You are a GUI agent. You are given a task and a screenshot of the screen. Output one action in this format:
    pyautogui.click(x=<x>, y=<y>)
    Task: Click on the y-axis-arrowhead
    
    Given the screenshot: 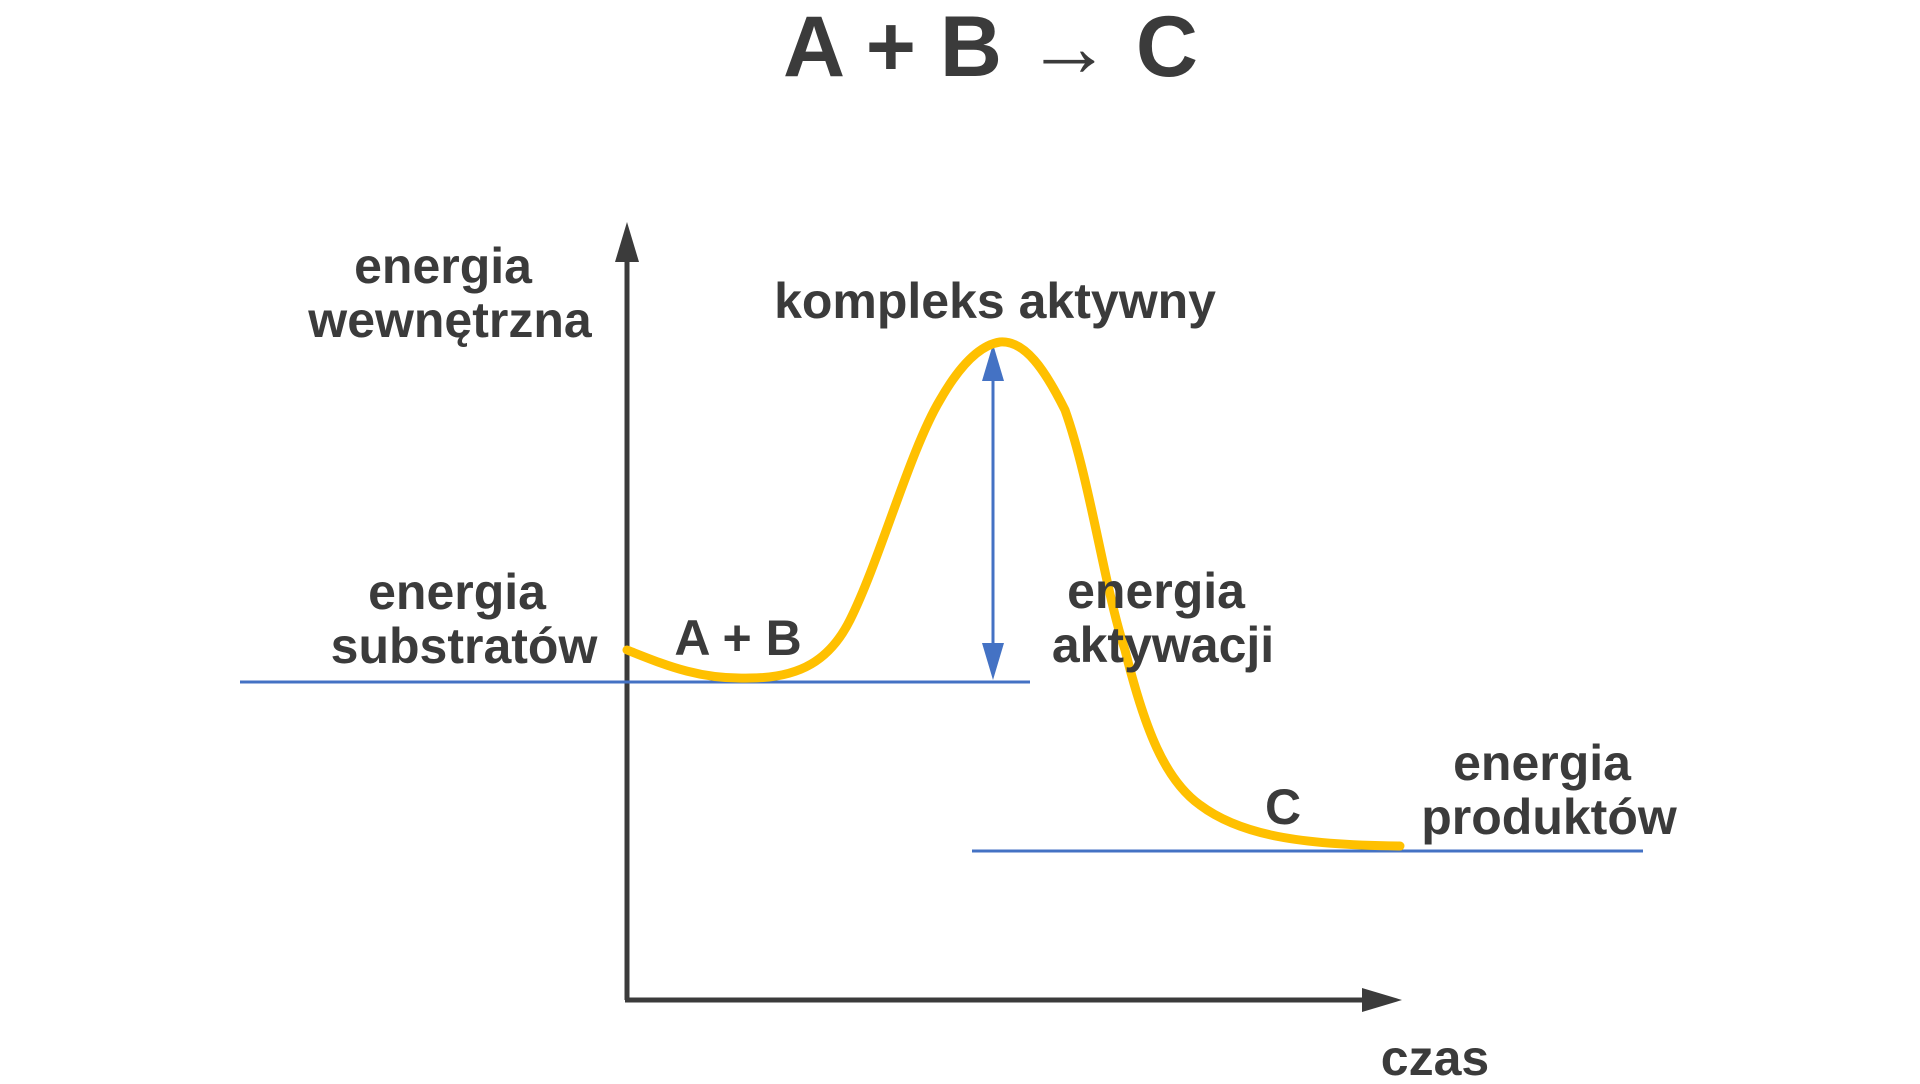 What is the action you would take?
    pyautogui.click(x=627, y=242)
    